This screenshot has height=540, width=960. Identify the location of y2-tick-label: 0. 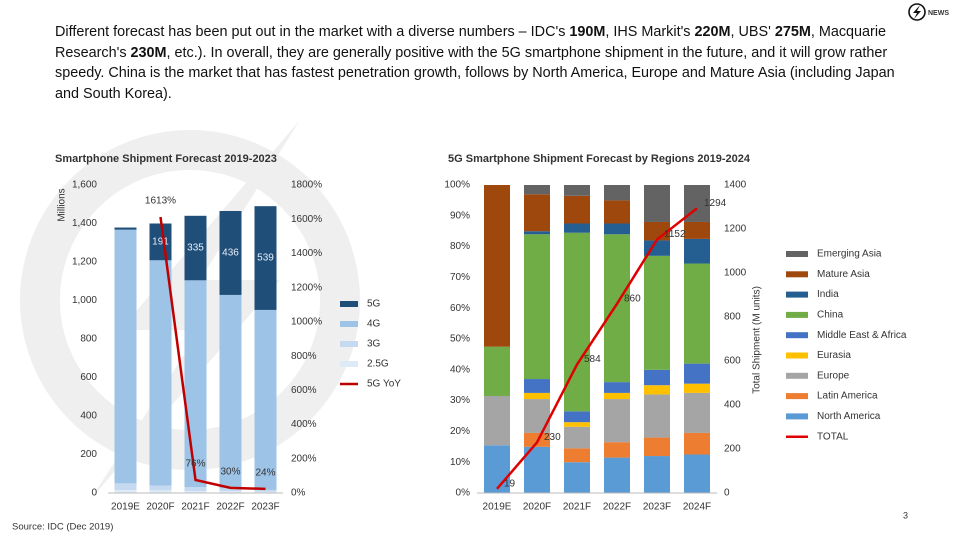
(727, 493).